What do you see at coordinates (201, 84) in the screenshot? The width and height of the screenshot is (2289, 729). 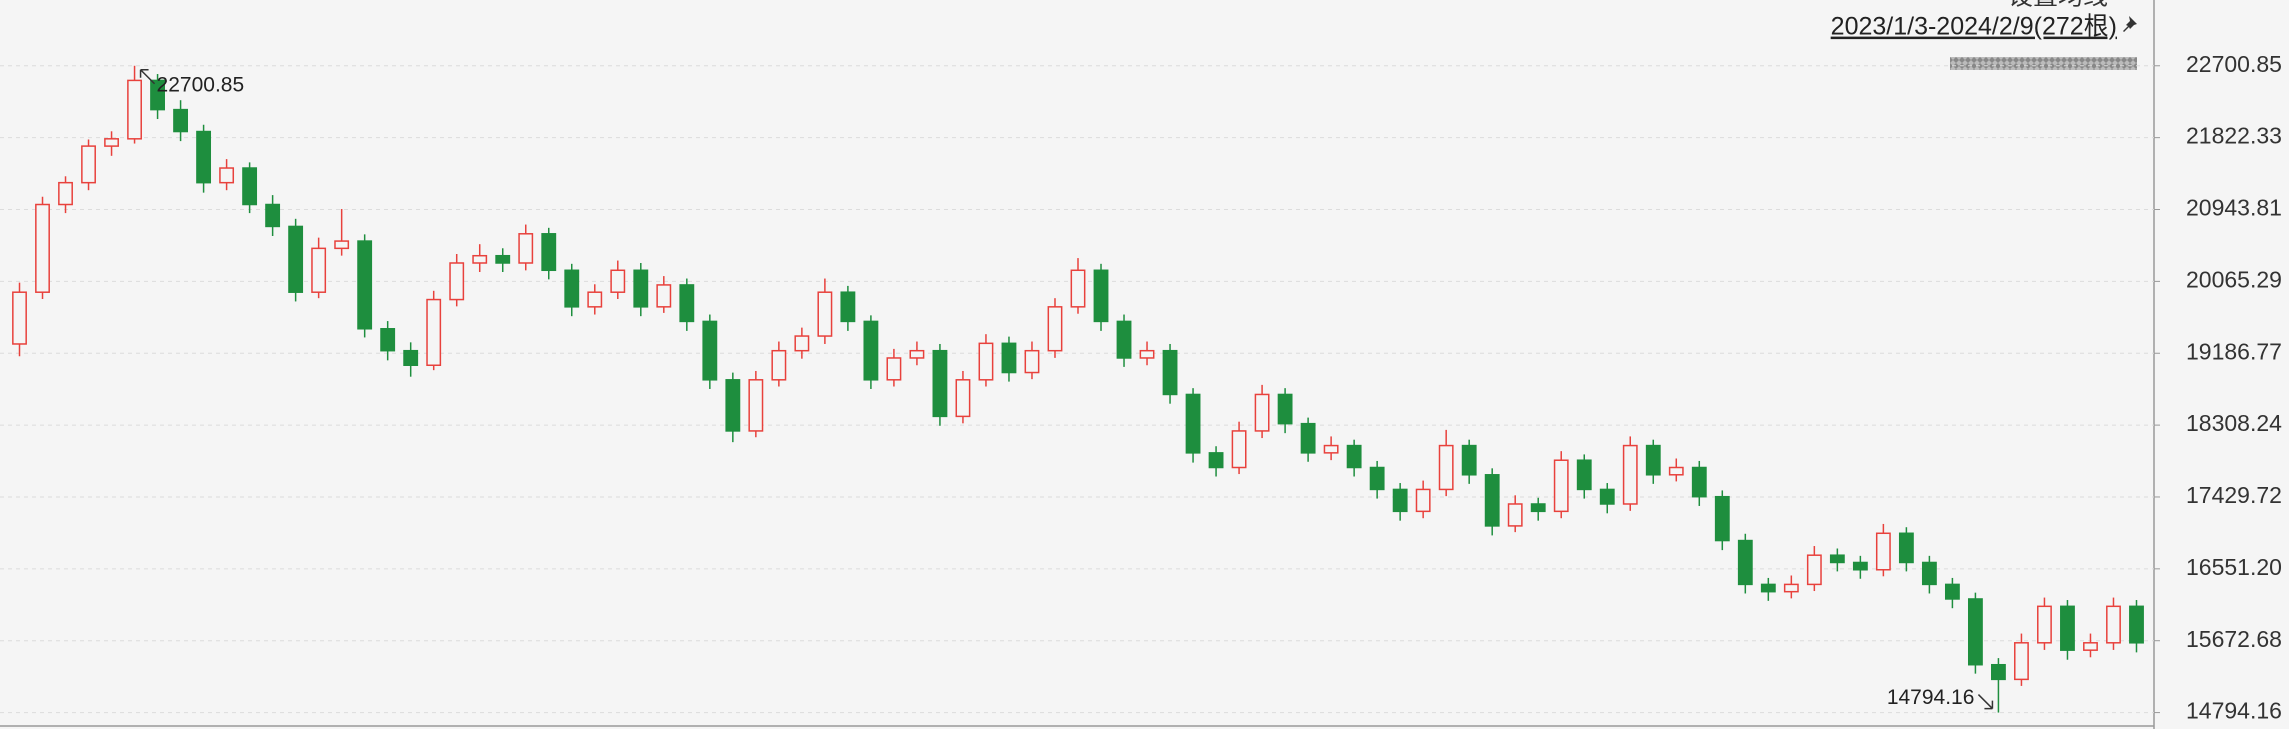 I see `max-annotation: 22700.85` at bounding box center [201, 84].